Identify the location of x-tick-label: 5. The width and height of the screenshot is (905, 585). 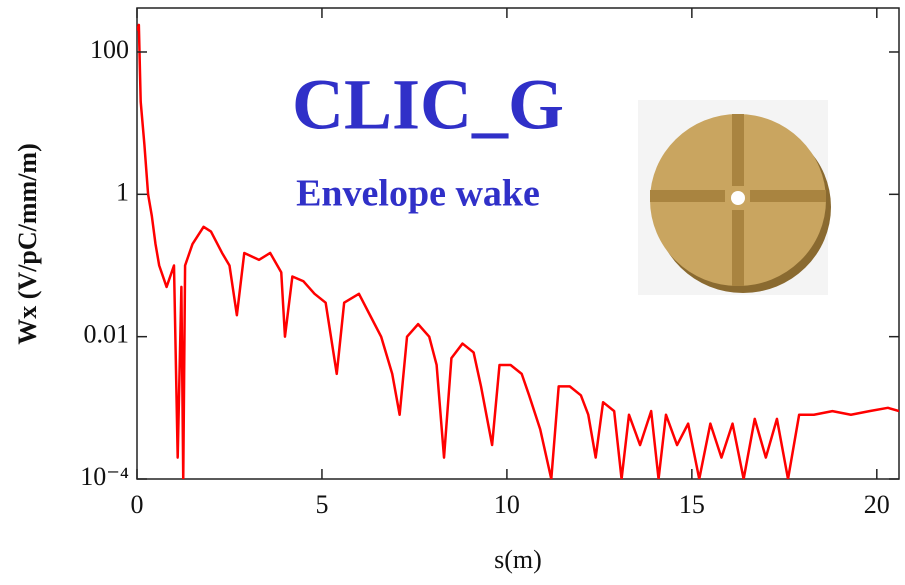
(321, 504).